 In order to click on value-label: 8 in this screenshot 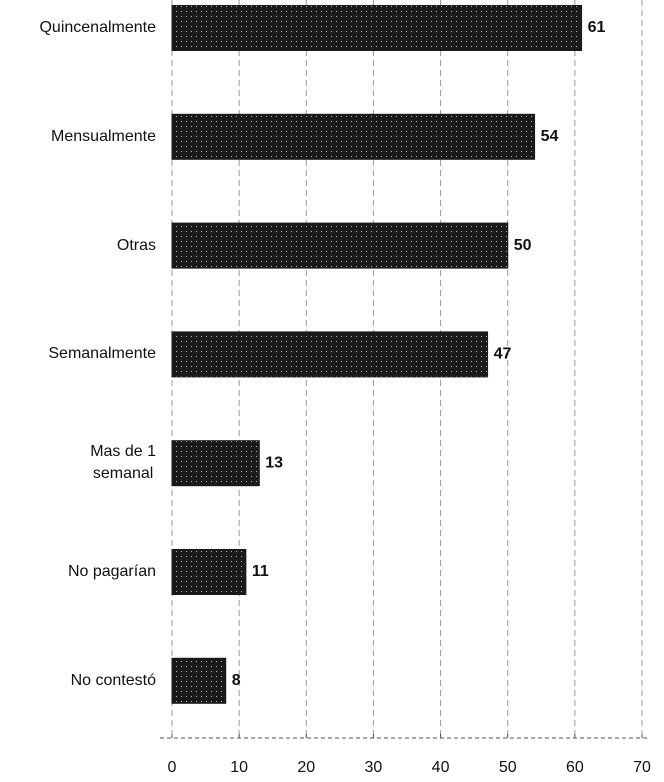, I will do `click(236, 680)`.